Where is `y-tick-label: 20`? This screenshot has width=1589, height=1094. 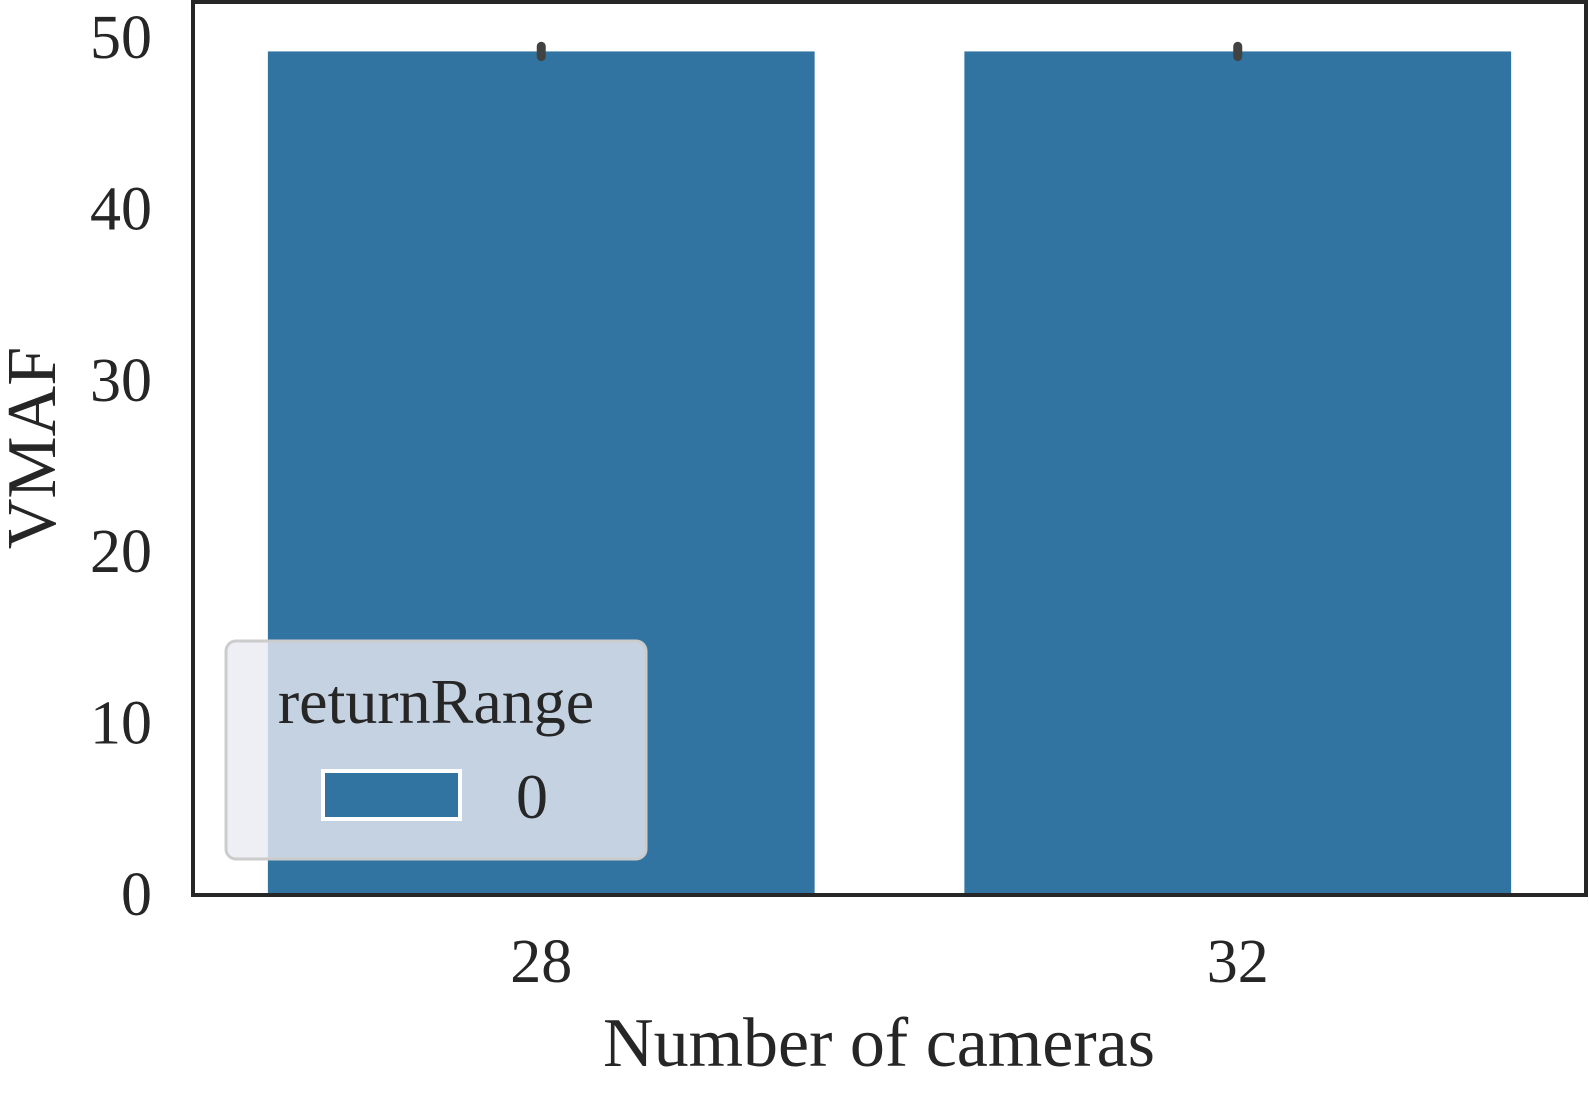 y-tick-label: 20 is located at coordinates (121, 552).